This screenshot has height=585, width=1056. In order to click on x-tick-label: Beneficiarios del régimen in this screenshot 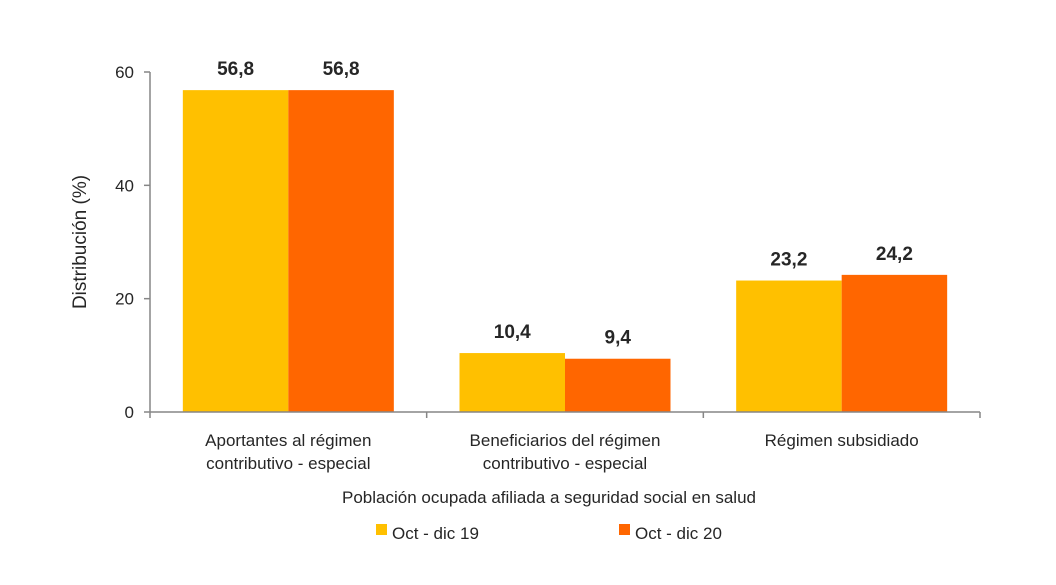, I will do `click(565, 440)`.